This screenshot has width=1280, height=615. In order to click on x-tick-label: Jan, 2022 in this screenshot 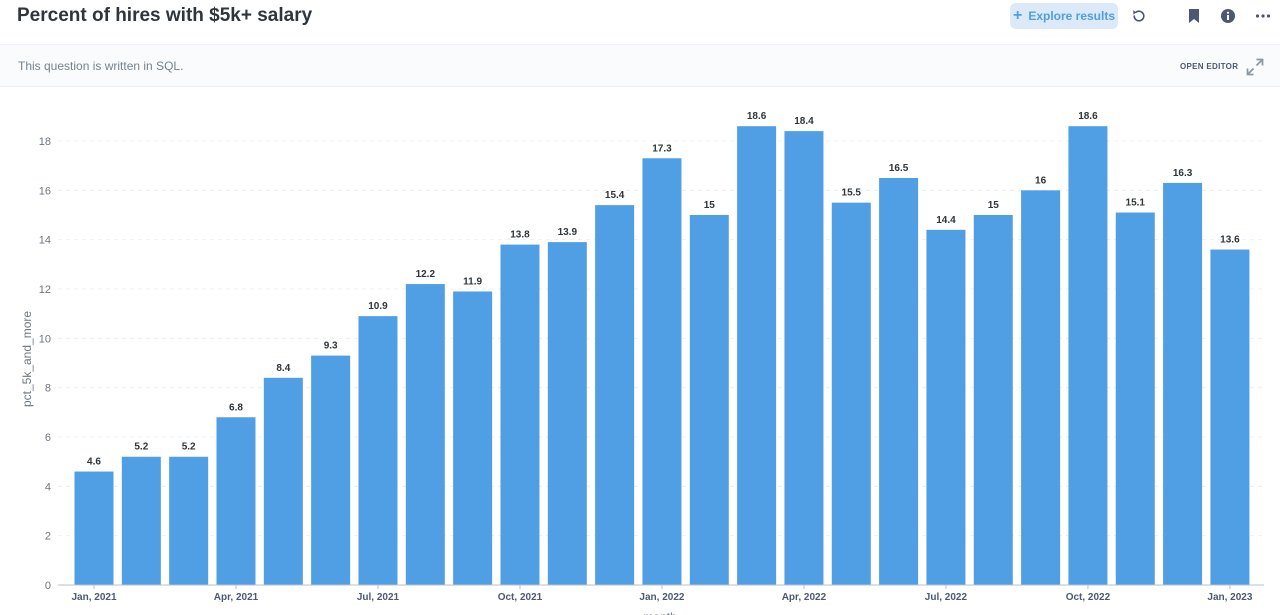, I will do `click(661, 597)`.